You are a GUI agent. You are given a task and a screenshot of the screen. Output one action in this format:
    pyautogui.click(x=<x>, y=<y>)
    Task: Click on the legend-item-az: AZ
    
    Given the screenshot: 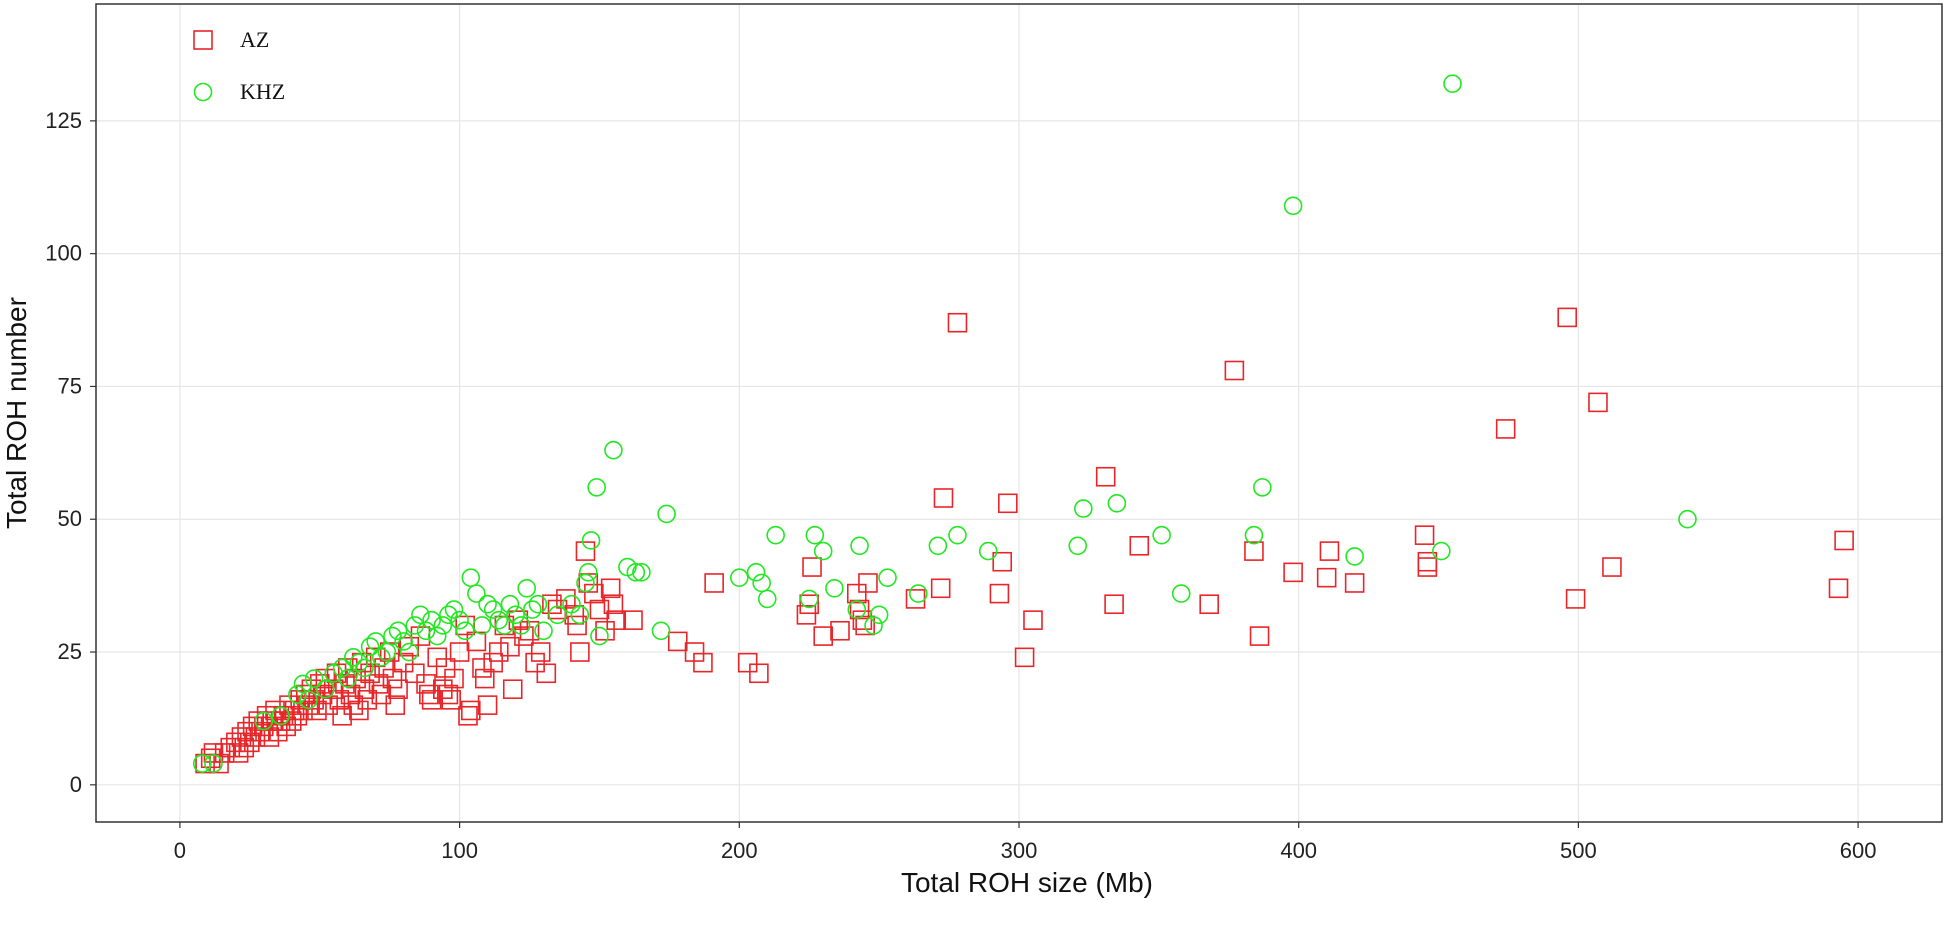 What is the action you would take?
    pyautogui.click(x=231, y=39)
    